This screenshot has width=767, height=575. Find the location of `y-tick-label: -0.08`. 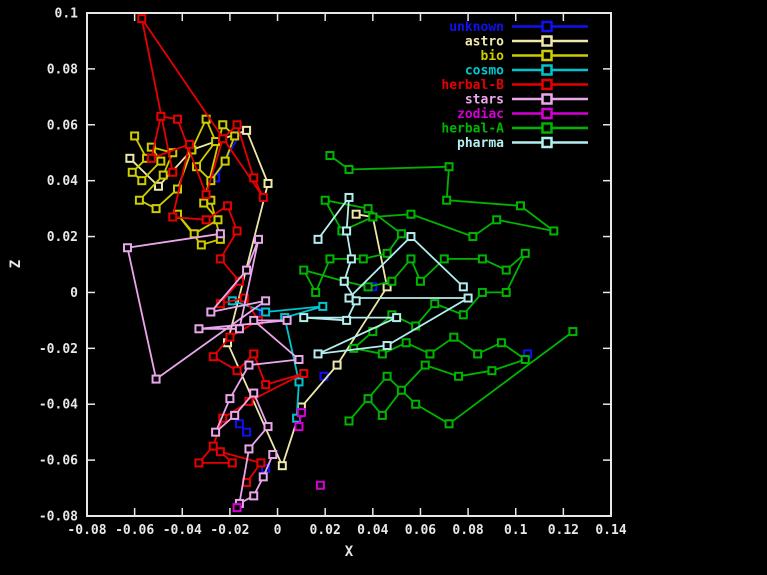

y-tick-label: -0.08 is located at coordinates (58, 517).